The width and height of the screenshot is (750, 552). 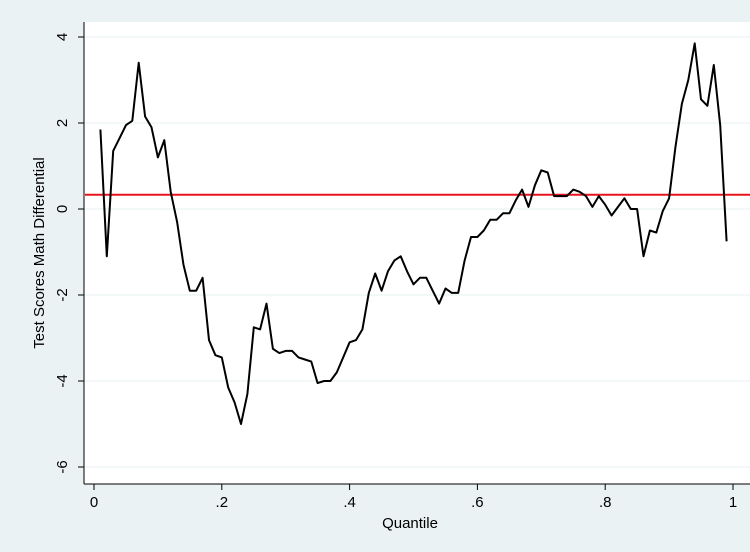 What do you see at coordinates (349, 502) in the screenshot?
I see `x-tick-label: .4` at bounding box center [349, 502].